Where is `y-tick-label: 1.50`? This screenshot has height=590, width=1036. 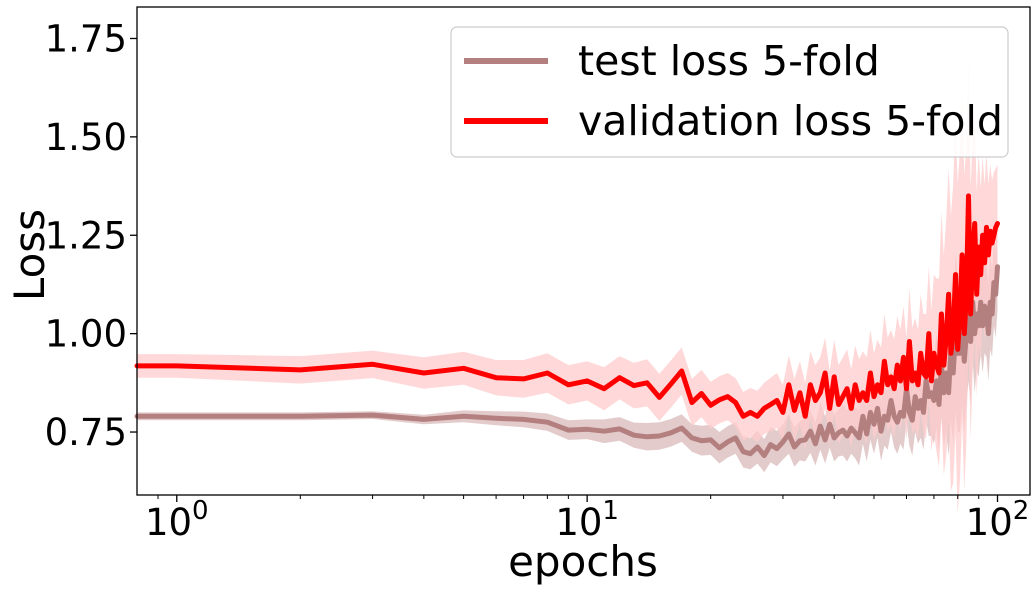 y-tick-label: 1.50 is located at coordinates (86, 137).